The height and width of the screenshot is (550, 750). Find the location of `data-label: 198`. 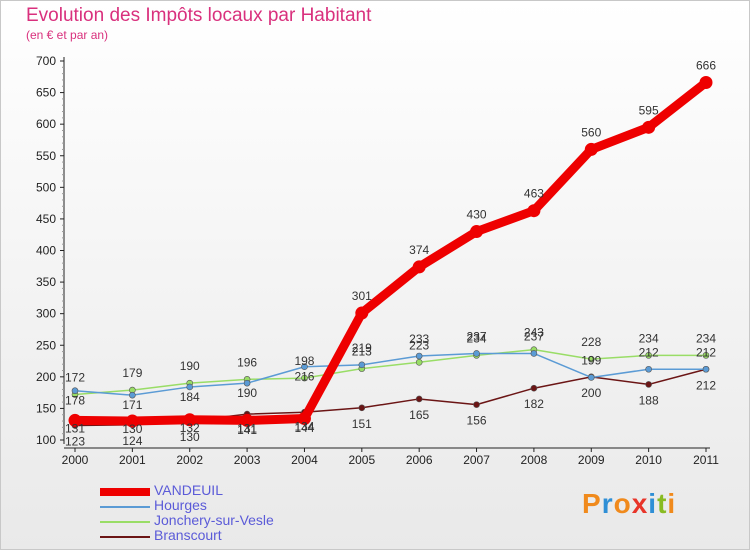

data-label: 198 is located at coordinates (304, 361).